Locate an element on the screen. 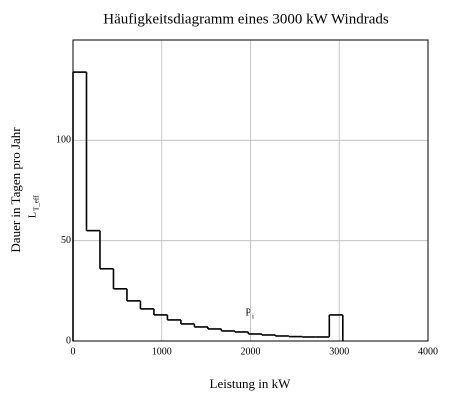 The height and width of the screenshot is (400, 473). x-tick-label: 2000 is located at coordinates (251, 351).